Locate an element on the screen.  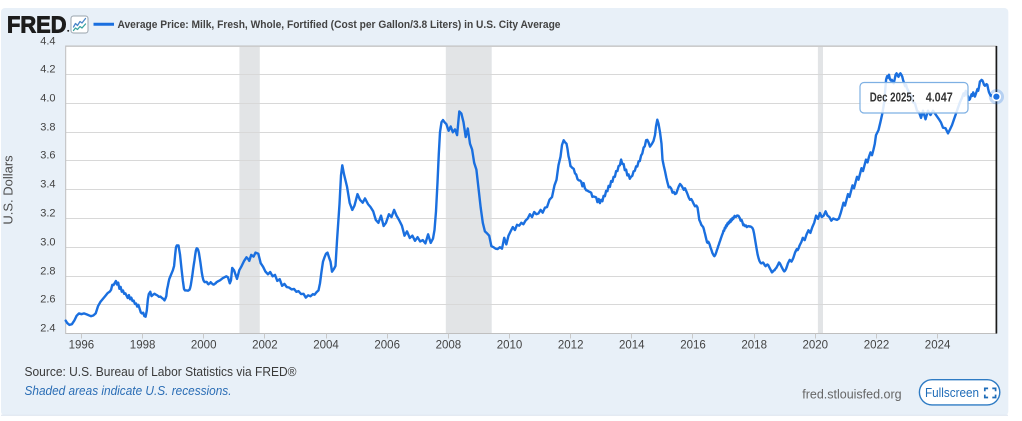
svg-text: 1998 is located at coordinates (143, 345).